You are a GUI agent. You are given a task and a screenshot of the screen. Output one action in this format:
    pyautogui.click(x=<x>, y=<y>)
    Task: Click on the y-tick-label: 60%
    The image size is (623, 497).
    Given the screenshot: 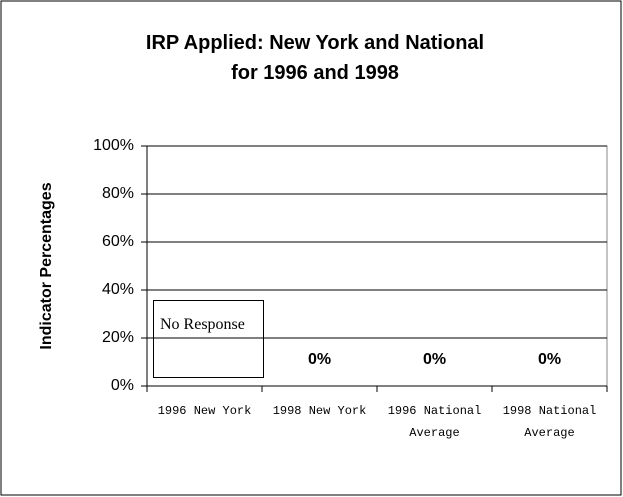 What is the action you would take?
    pyautogui.click(x=118, y=241)
    